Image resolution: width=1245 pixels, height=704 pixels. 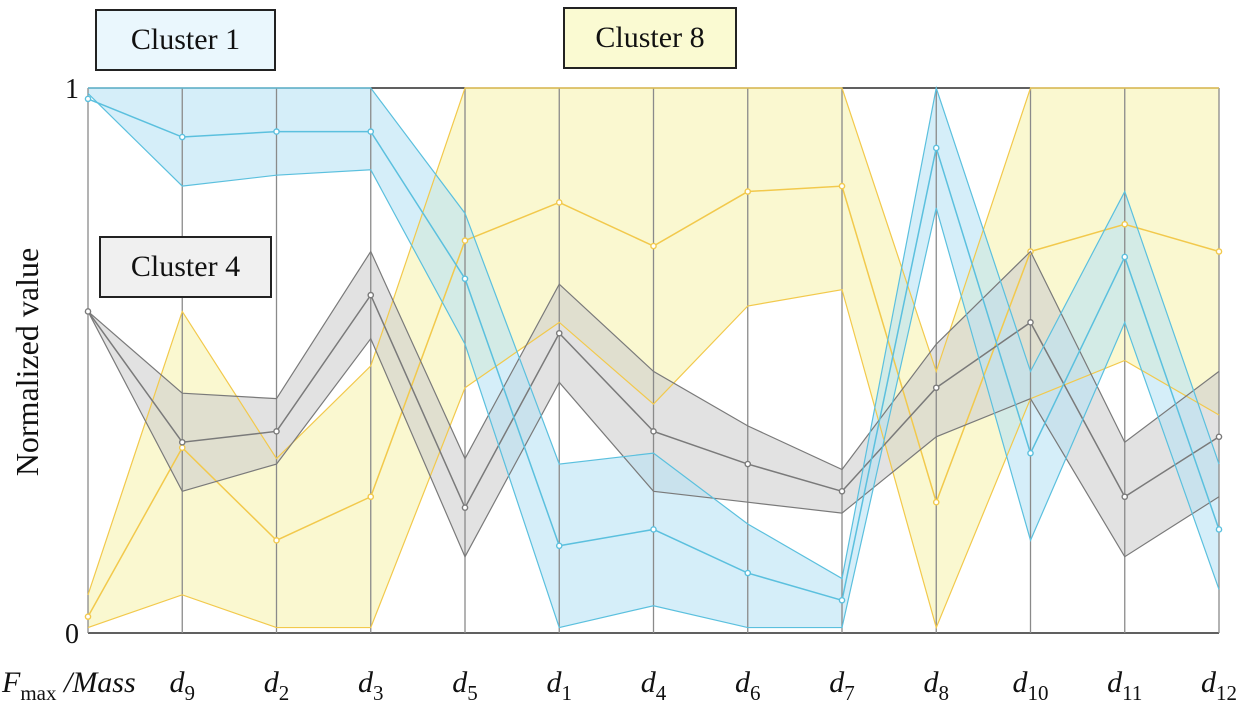 What do you see at coordinates (465, 685) in the screenshot?
I see `x-axis-label: d5` at bounding box center [465, 685].